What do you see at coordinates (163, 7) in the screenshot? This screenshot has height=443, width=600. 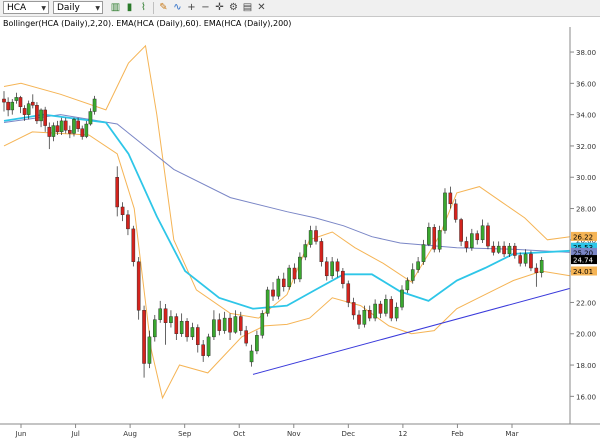 I see `draw-pen-icon: ✎` at bounding box center [163, 7].